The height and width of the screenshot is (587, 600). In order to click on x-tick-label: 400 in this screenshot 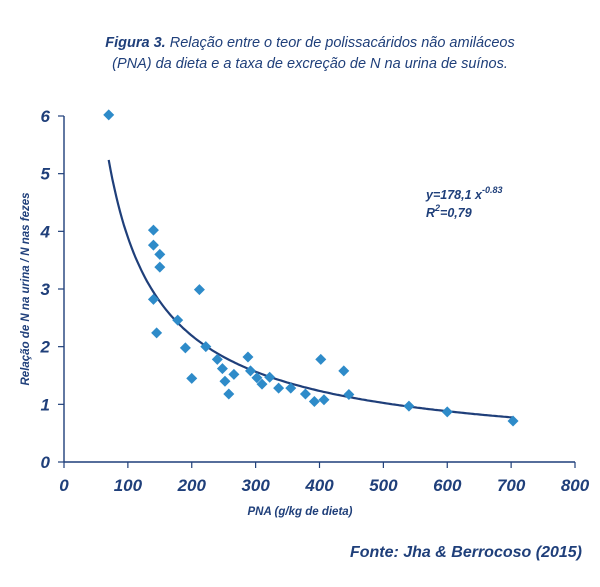, I will do `click(319, 485)`.